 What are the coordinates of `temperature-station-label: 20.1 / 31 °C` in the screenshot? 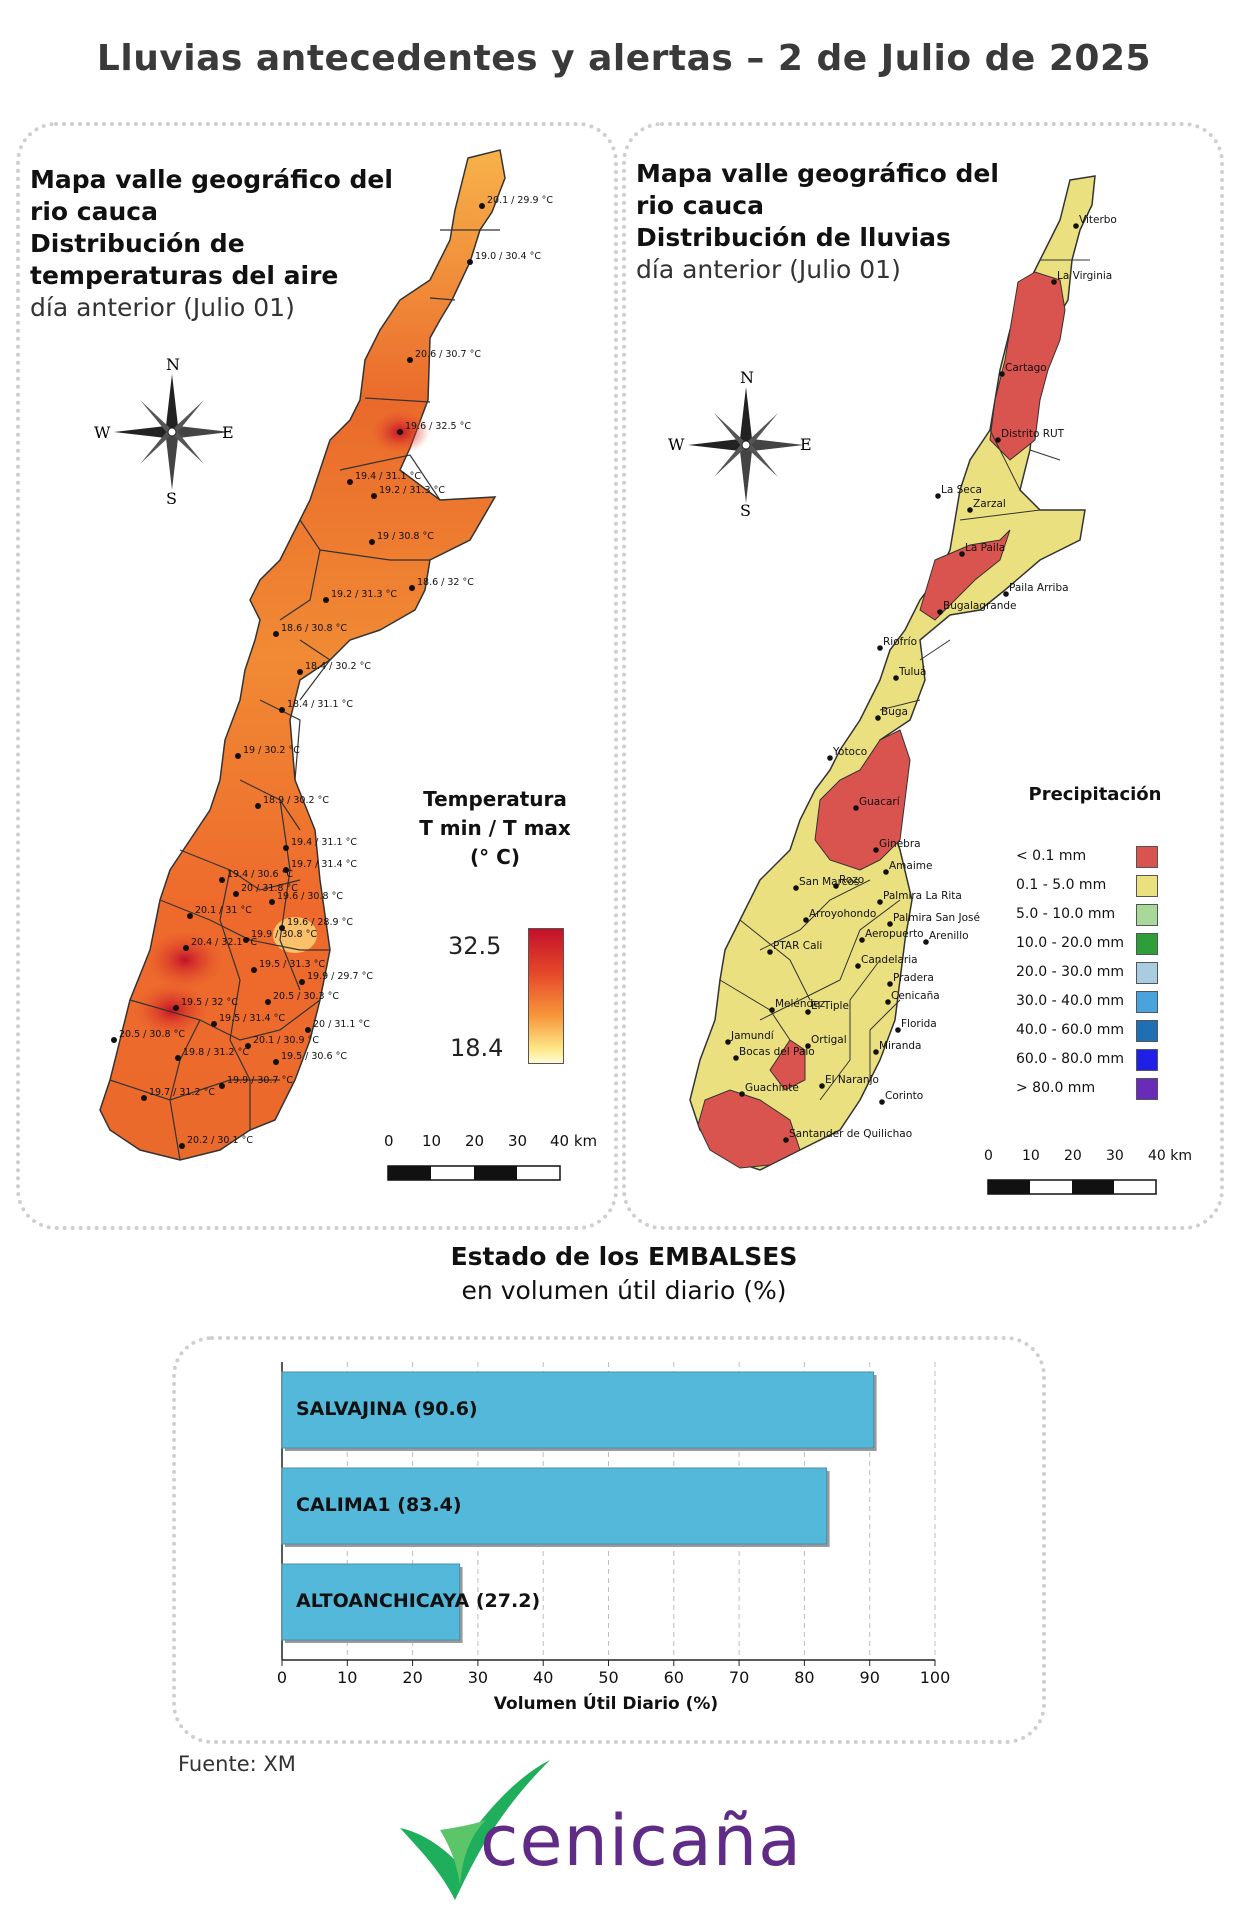 It's located at (223, 910).